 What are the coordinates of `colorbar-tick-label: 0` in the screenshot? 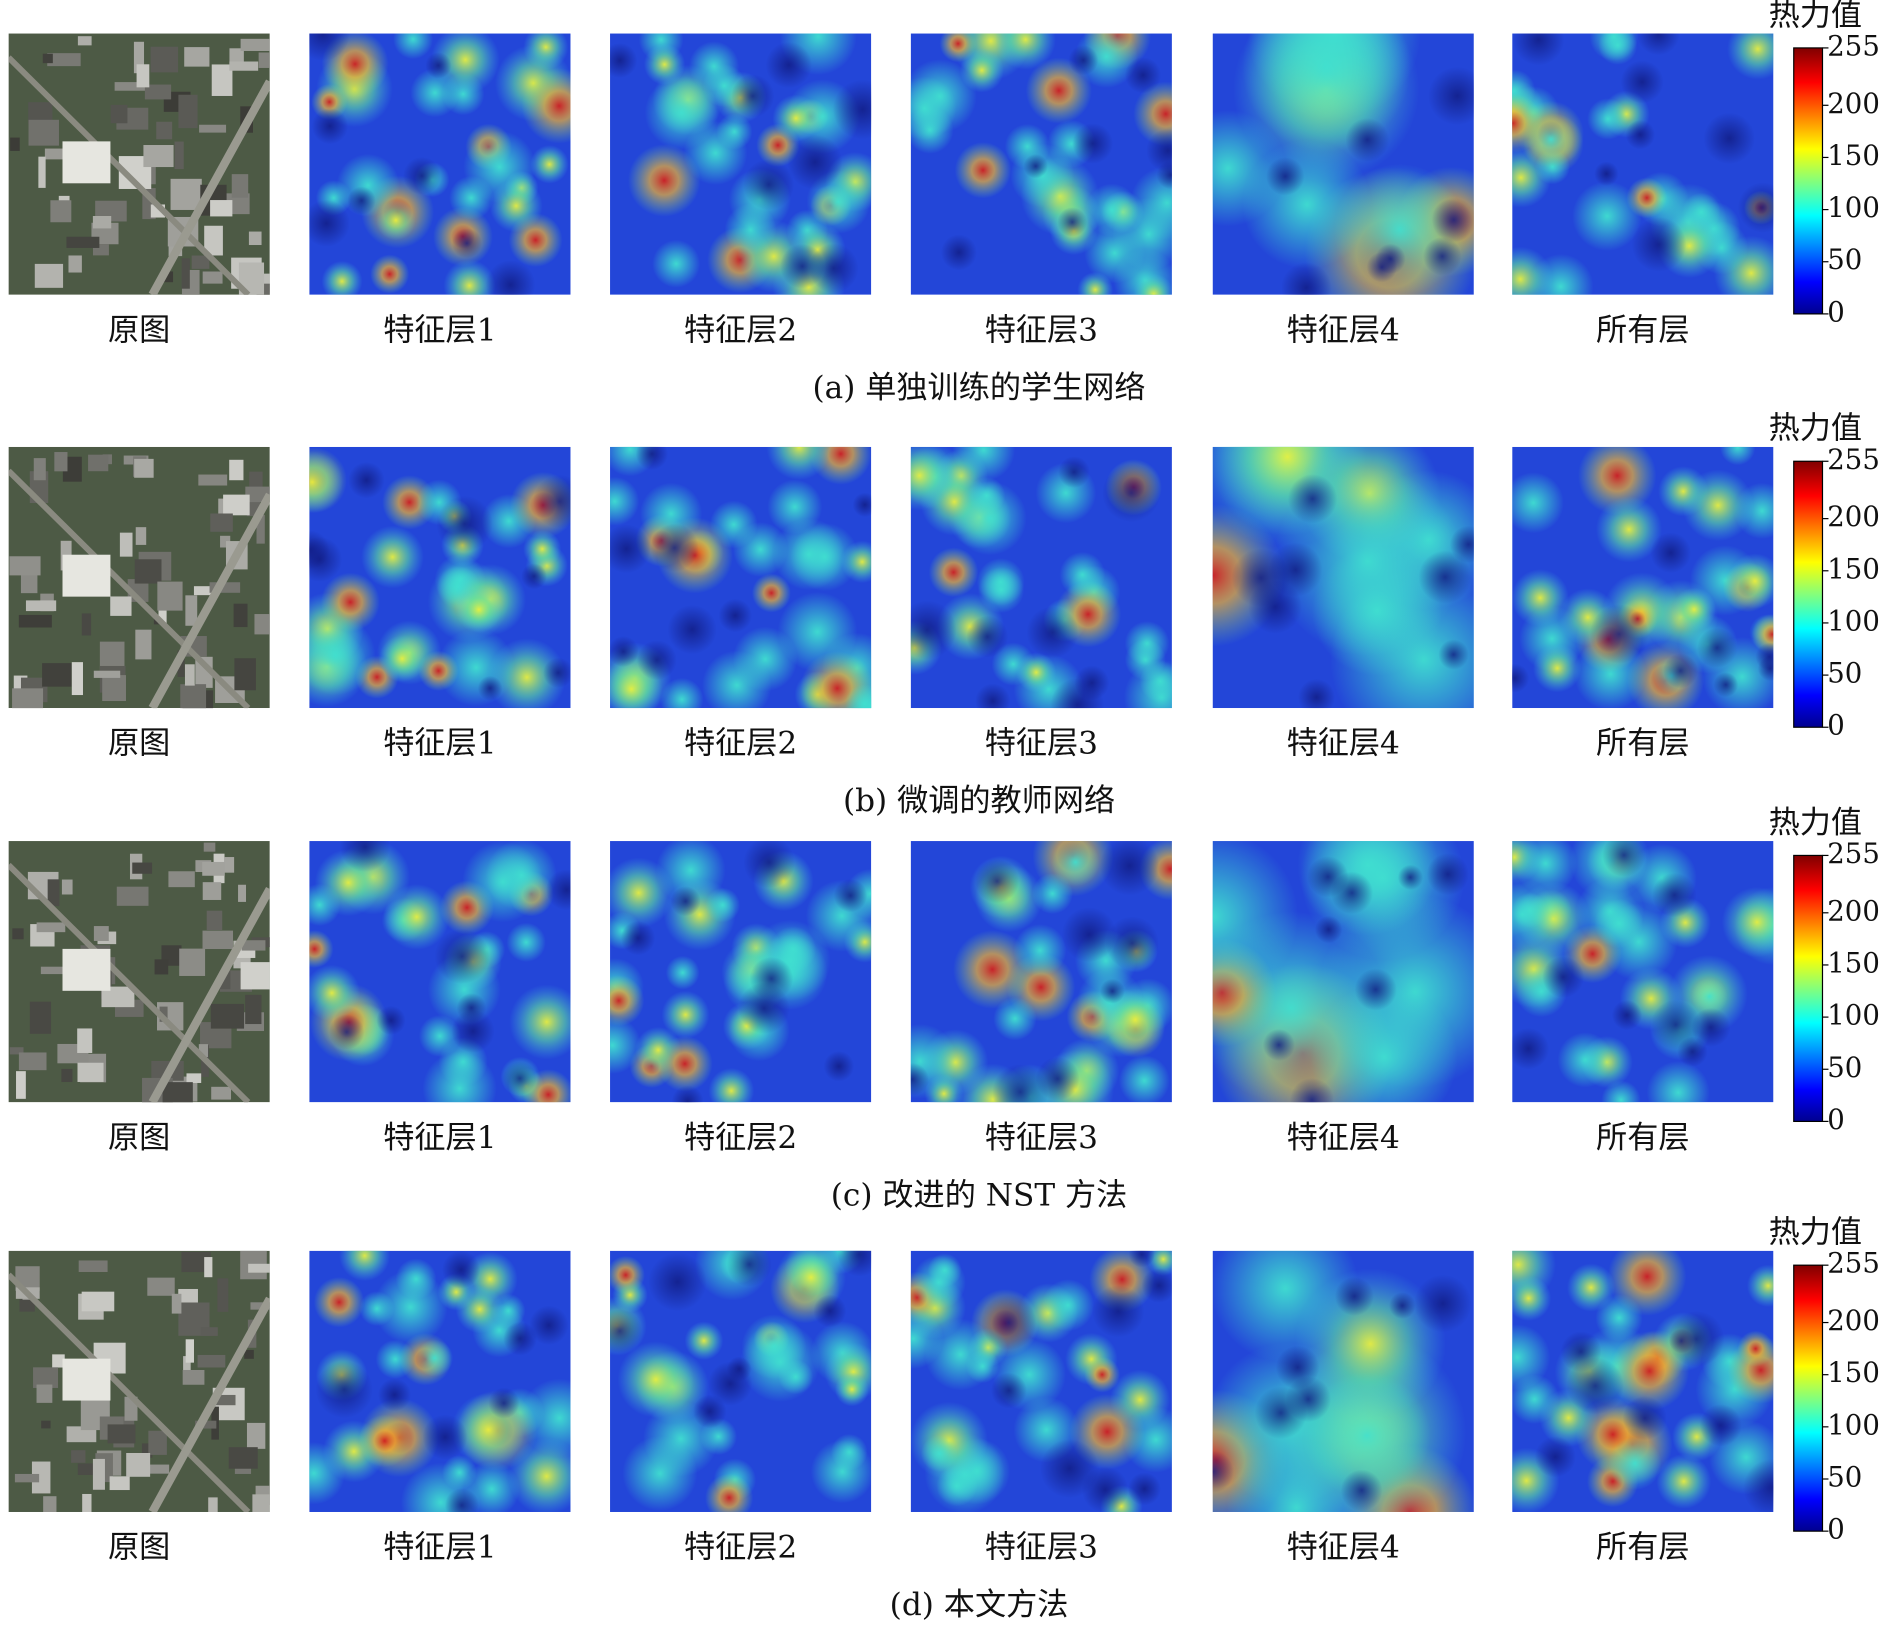 It's located at (1836, 1120).